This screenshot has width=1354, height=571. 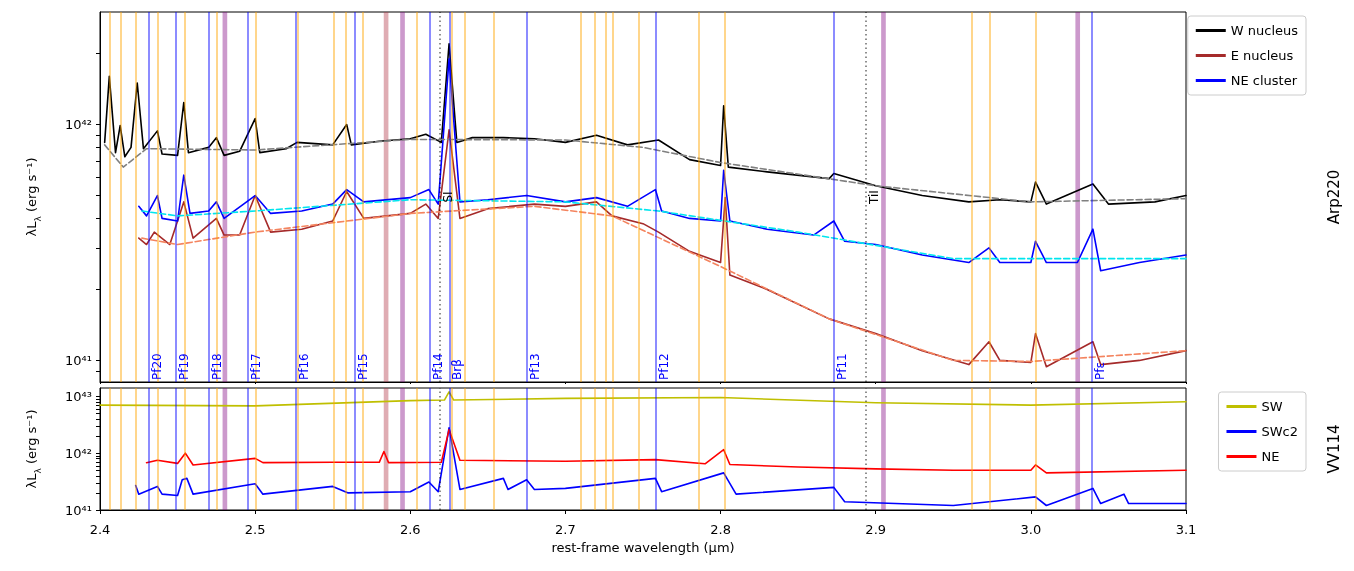 I want to click on ref-line-label: Pf14, so click(x=437, y=366).